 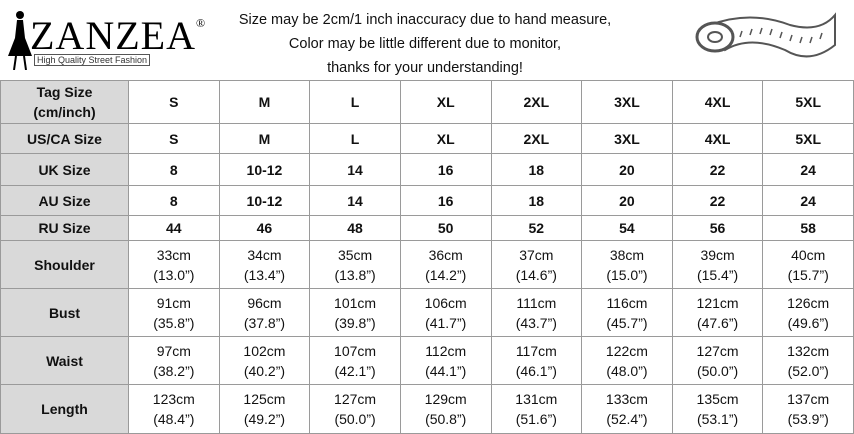 I want to click on cell-text: 52, so click(x=536, y=228).